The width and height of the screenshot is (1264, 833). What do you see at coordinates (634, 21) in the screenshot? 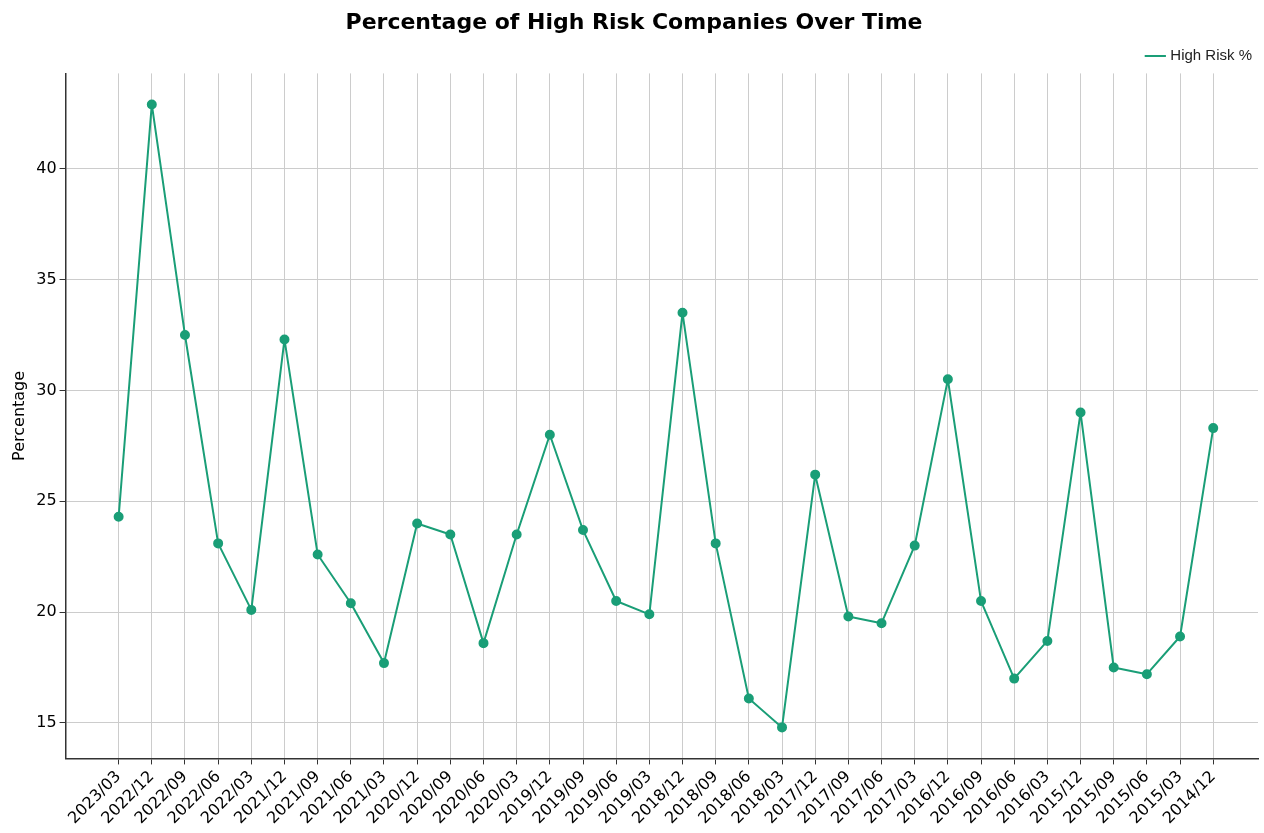
I see `chart-title: Percentage of High Risk Companies Over Time` at bounding box center [634, 21].